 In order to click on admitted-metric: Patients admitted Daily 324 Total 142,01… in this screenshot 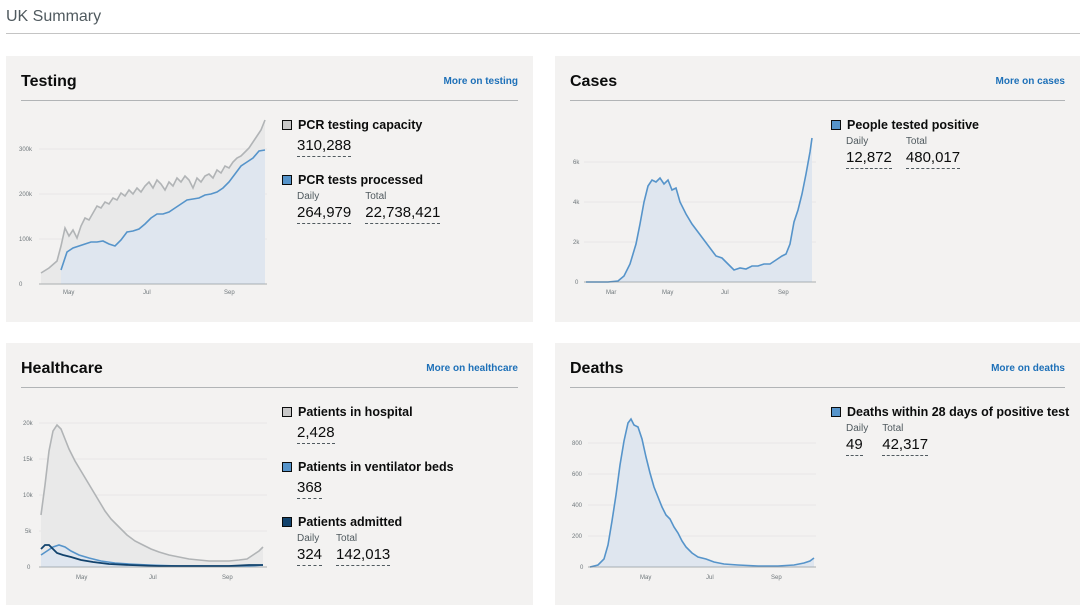, I will do `click(402, 539)`.